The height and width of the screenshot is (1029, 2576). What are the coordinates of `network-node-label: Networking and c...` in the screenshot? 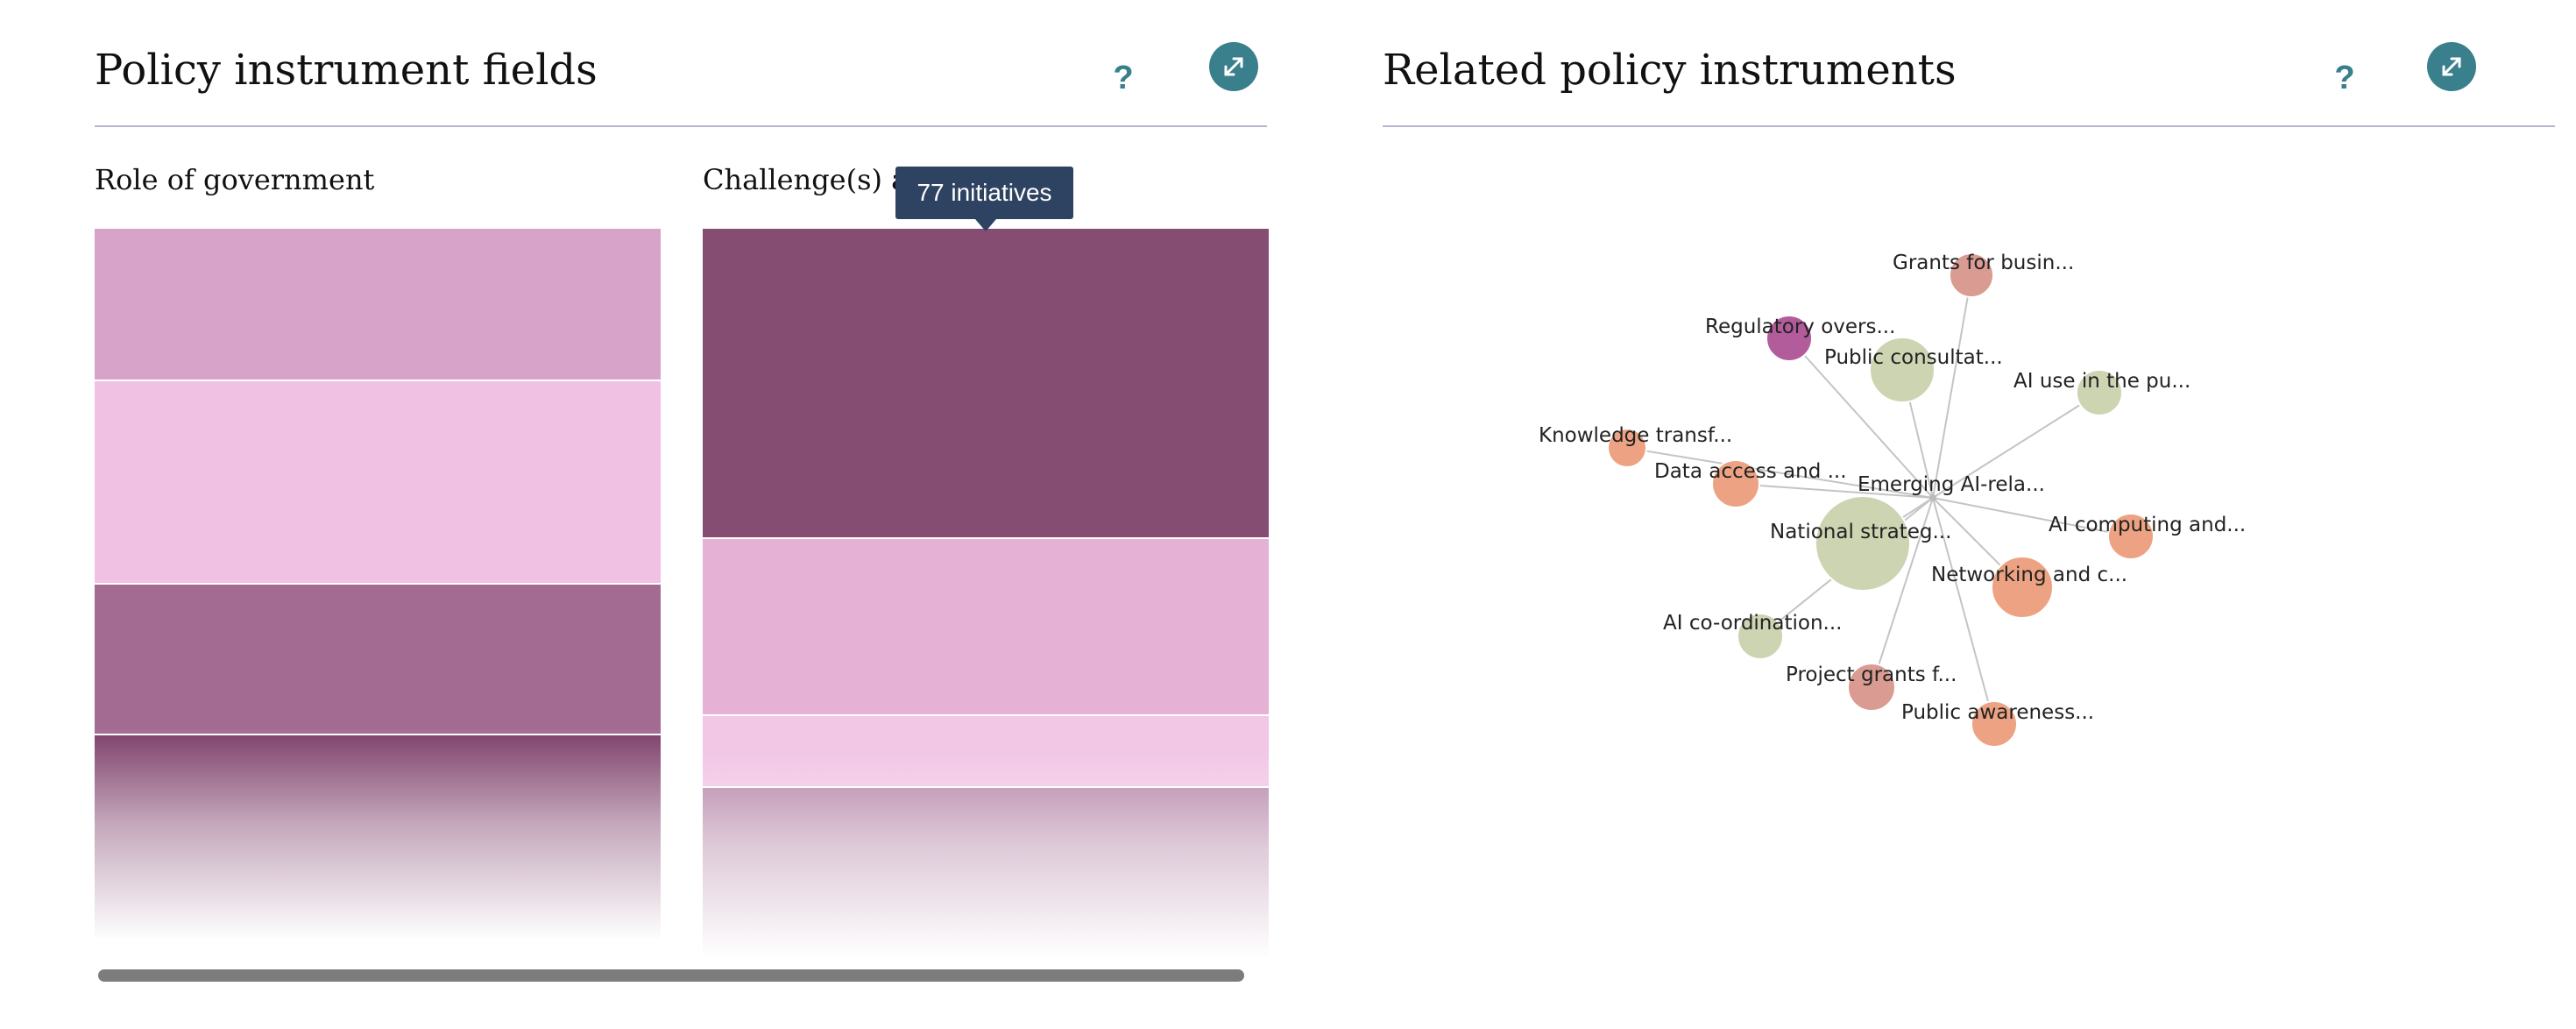 It's located at (2029, 575).